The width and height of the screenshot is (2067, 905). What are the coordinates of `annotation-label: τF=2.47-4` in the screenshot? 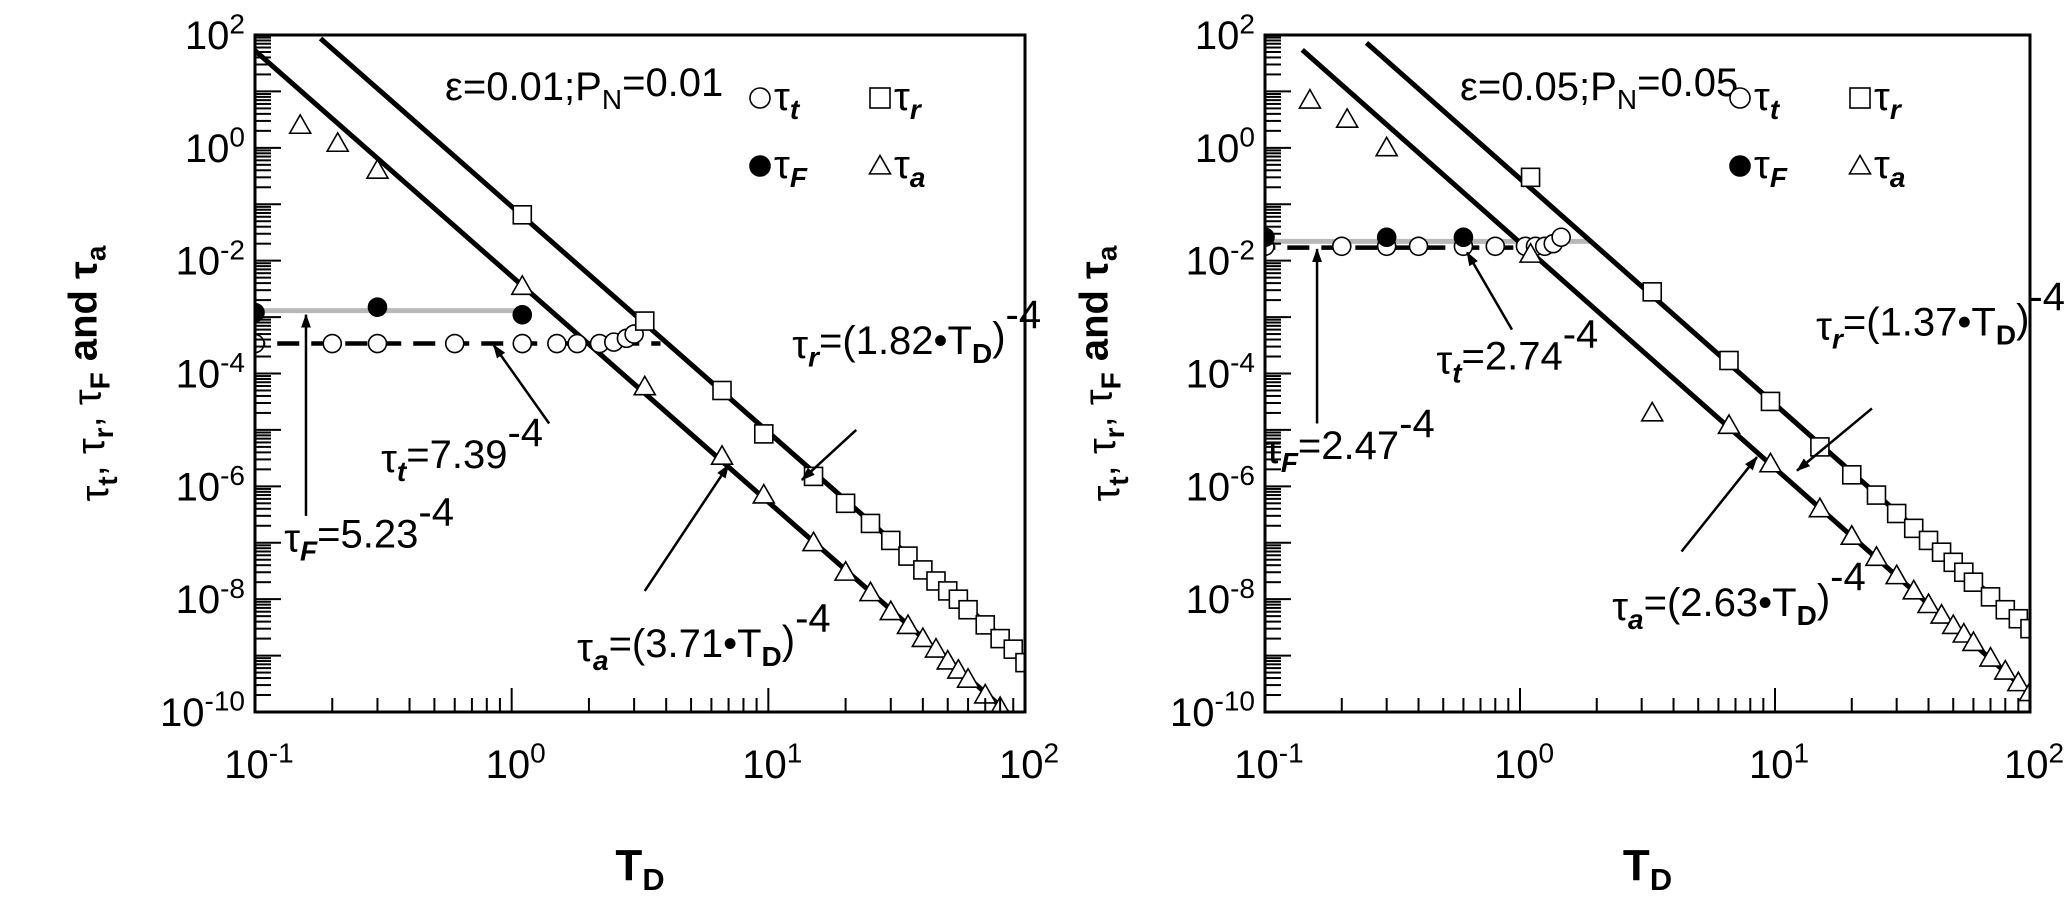 It's located at (1350, 440).